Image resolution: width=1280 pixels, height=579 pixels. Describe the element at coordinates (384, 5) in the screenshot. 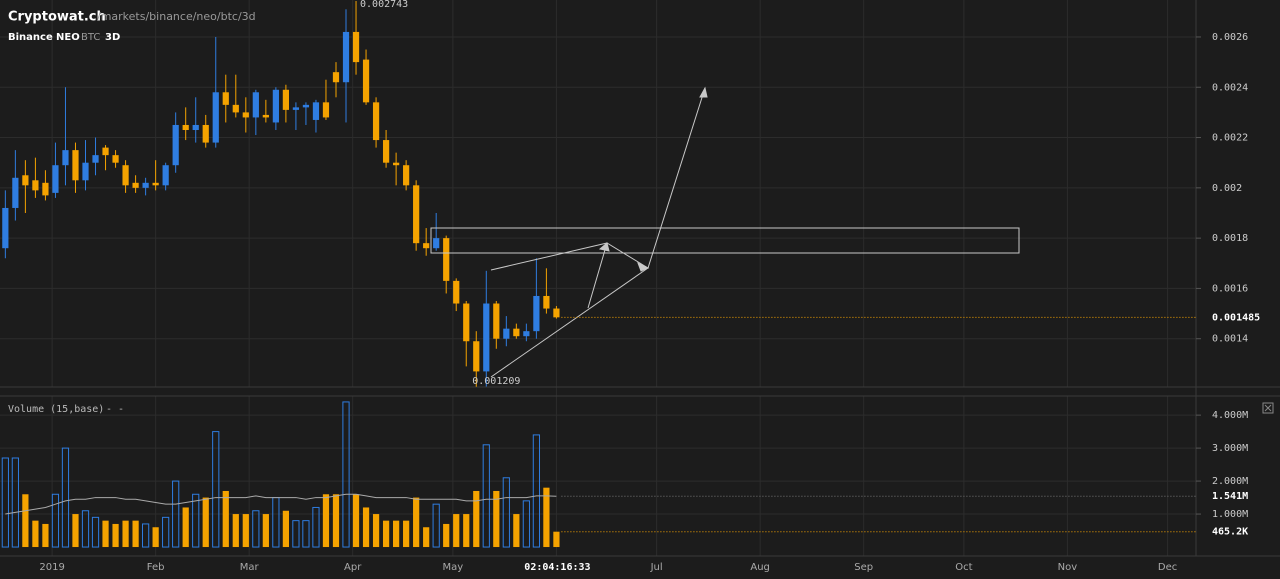

I see `high-annotation: 0.002743` at that location.